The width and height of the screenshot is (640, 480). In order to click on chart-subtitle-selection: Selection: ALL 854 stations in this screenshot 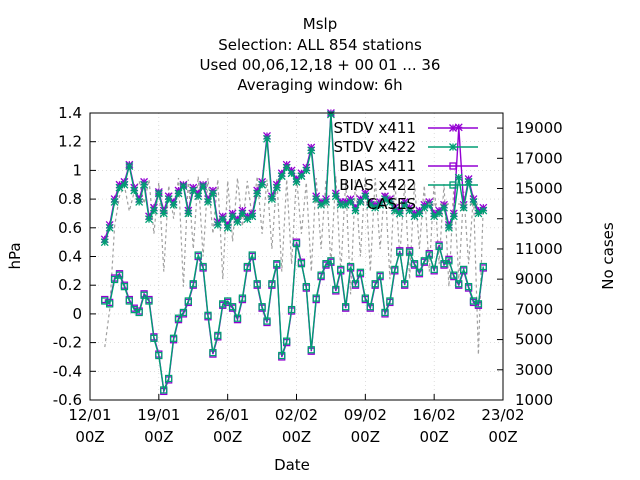, I will do `click(320, 45)`.